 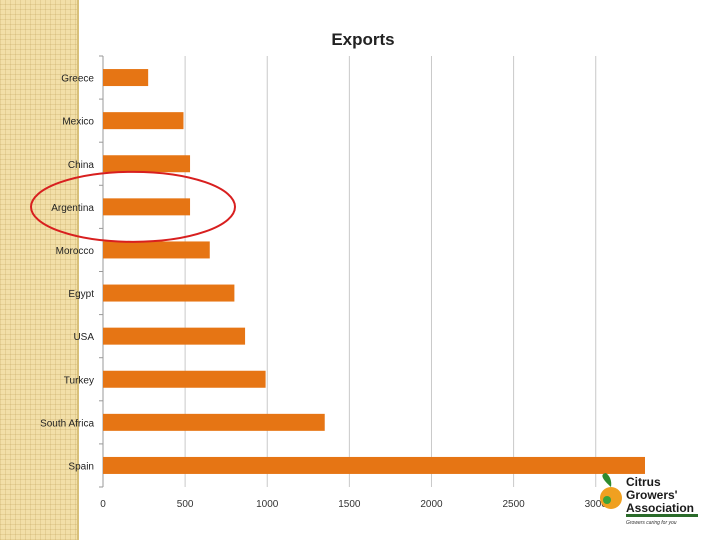 What do you see at coordinates (83, 337) in the screenshot?
I see `category-label-usa: USA` at bounding box center [83, 337].